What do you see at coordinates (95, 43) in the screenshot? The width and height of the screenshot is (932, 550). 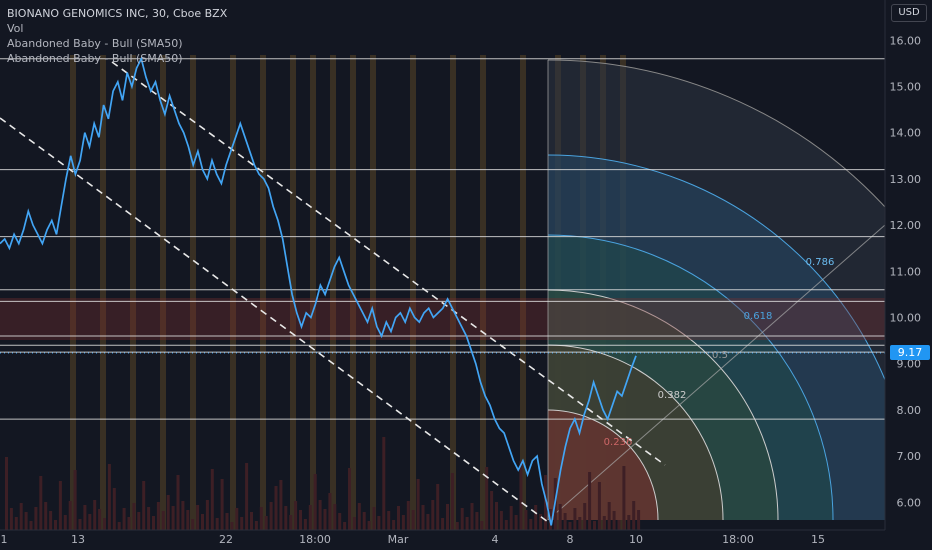 I see `indicator-abandoned-baby-1: Abandoned Baby - Bull (SMA50)` at bounding box center [95, 43].